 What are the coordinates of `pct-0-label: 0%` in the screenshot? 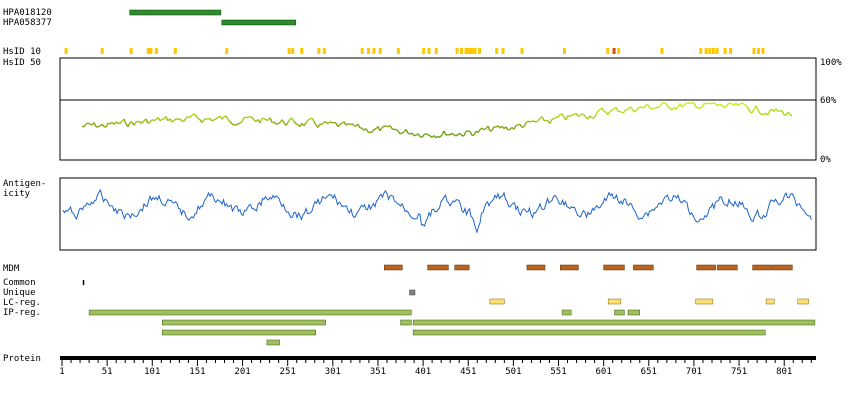 It's located at (825, 160).